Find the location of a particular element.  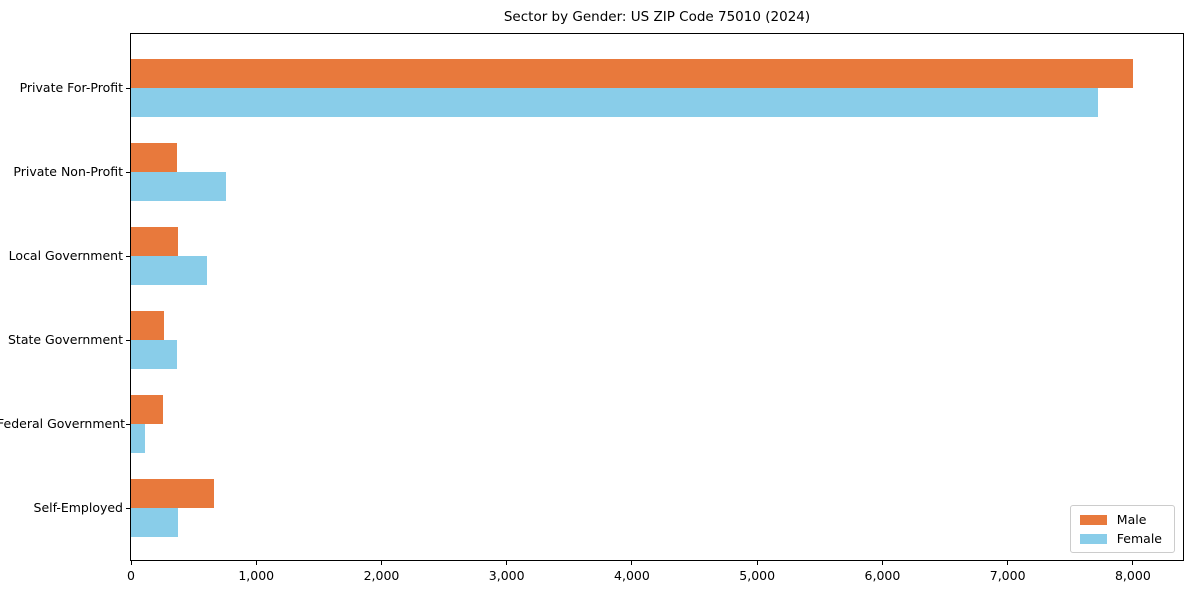

x-tick-label: 1,000 is located at coordinates (256, 575).